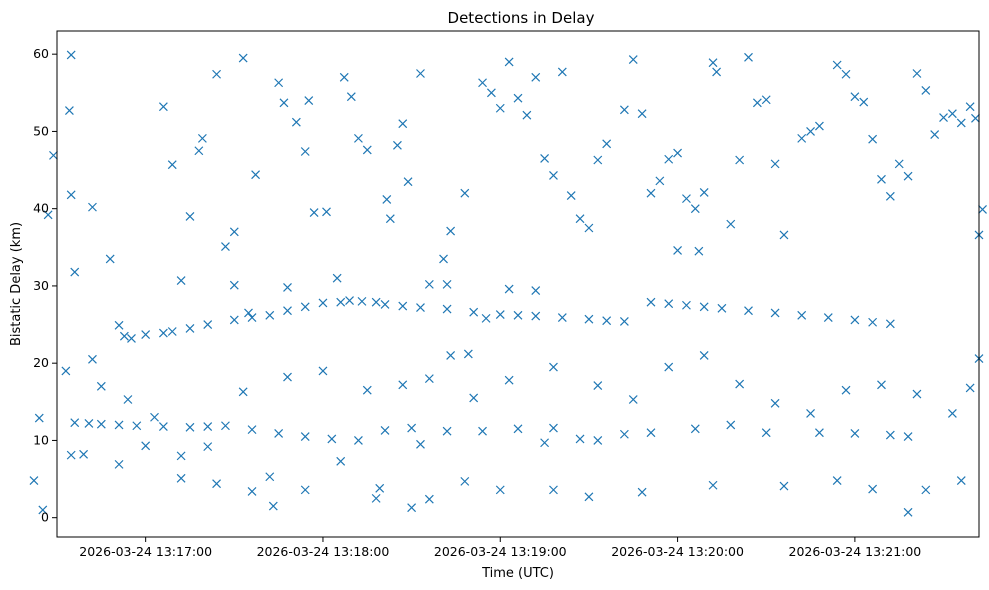 The height and width of the screenshot is (590, 989). Describe the element at coordinates (41, 53) in the screenshot. I see `y-tick-label: 60` at that location.